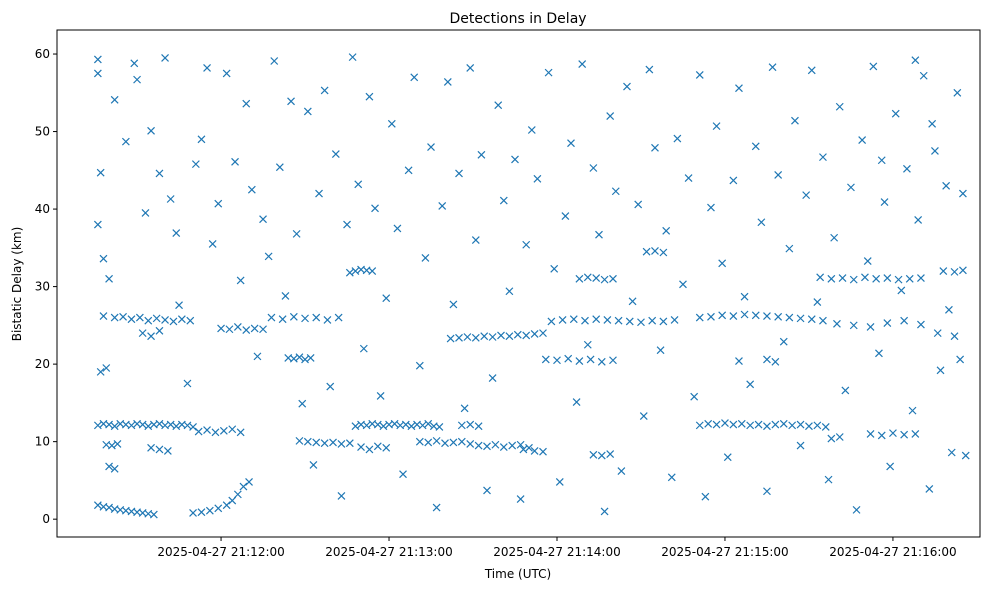 The image size is (989, 594). What do you see at coordinates (42, 364) in the screenshot?
I see `y-tick-label: 20` at bounding box center [42, 364].